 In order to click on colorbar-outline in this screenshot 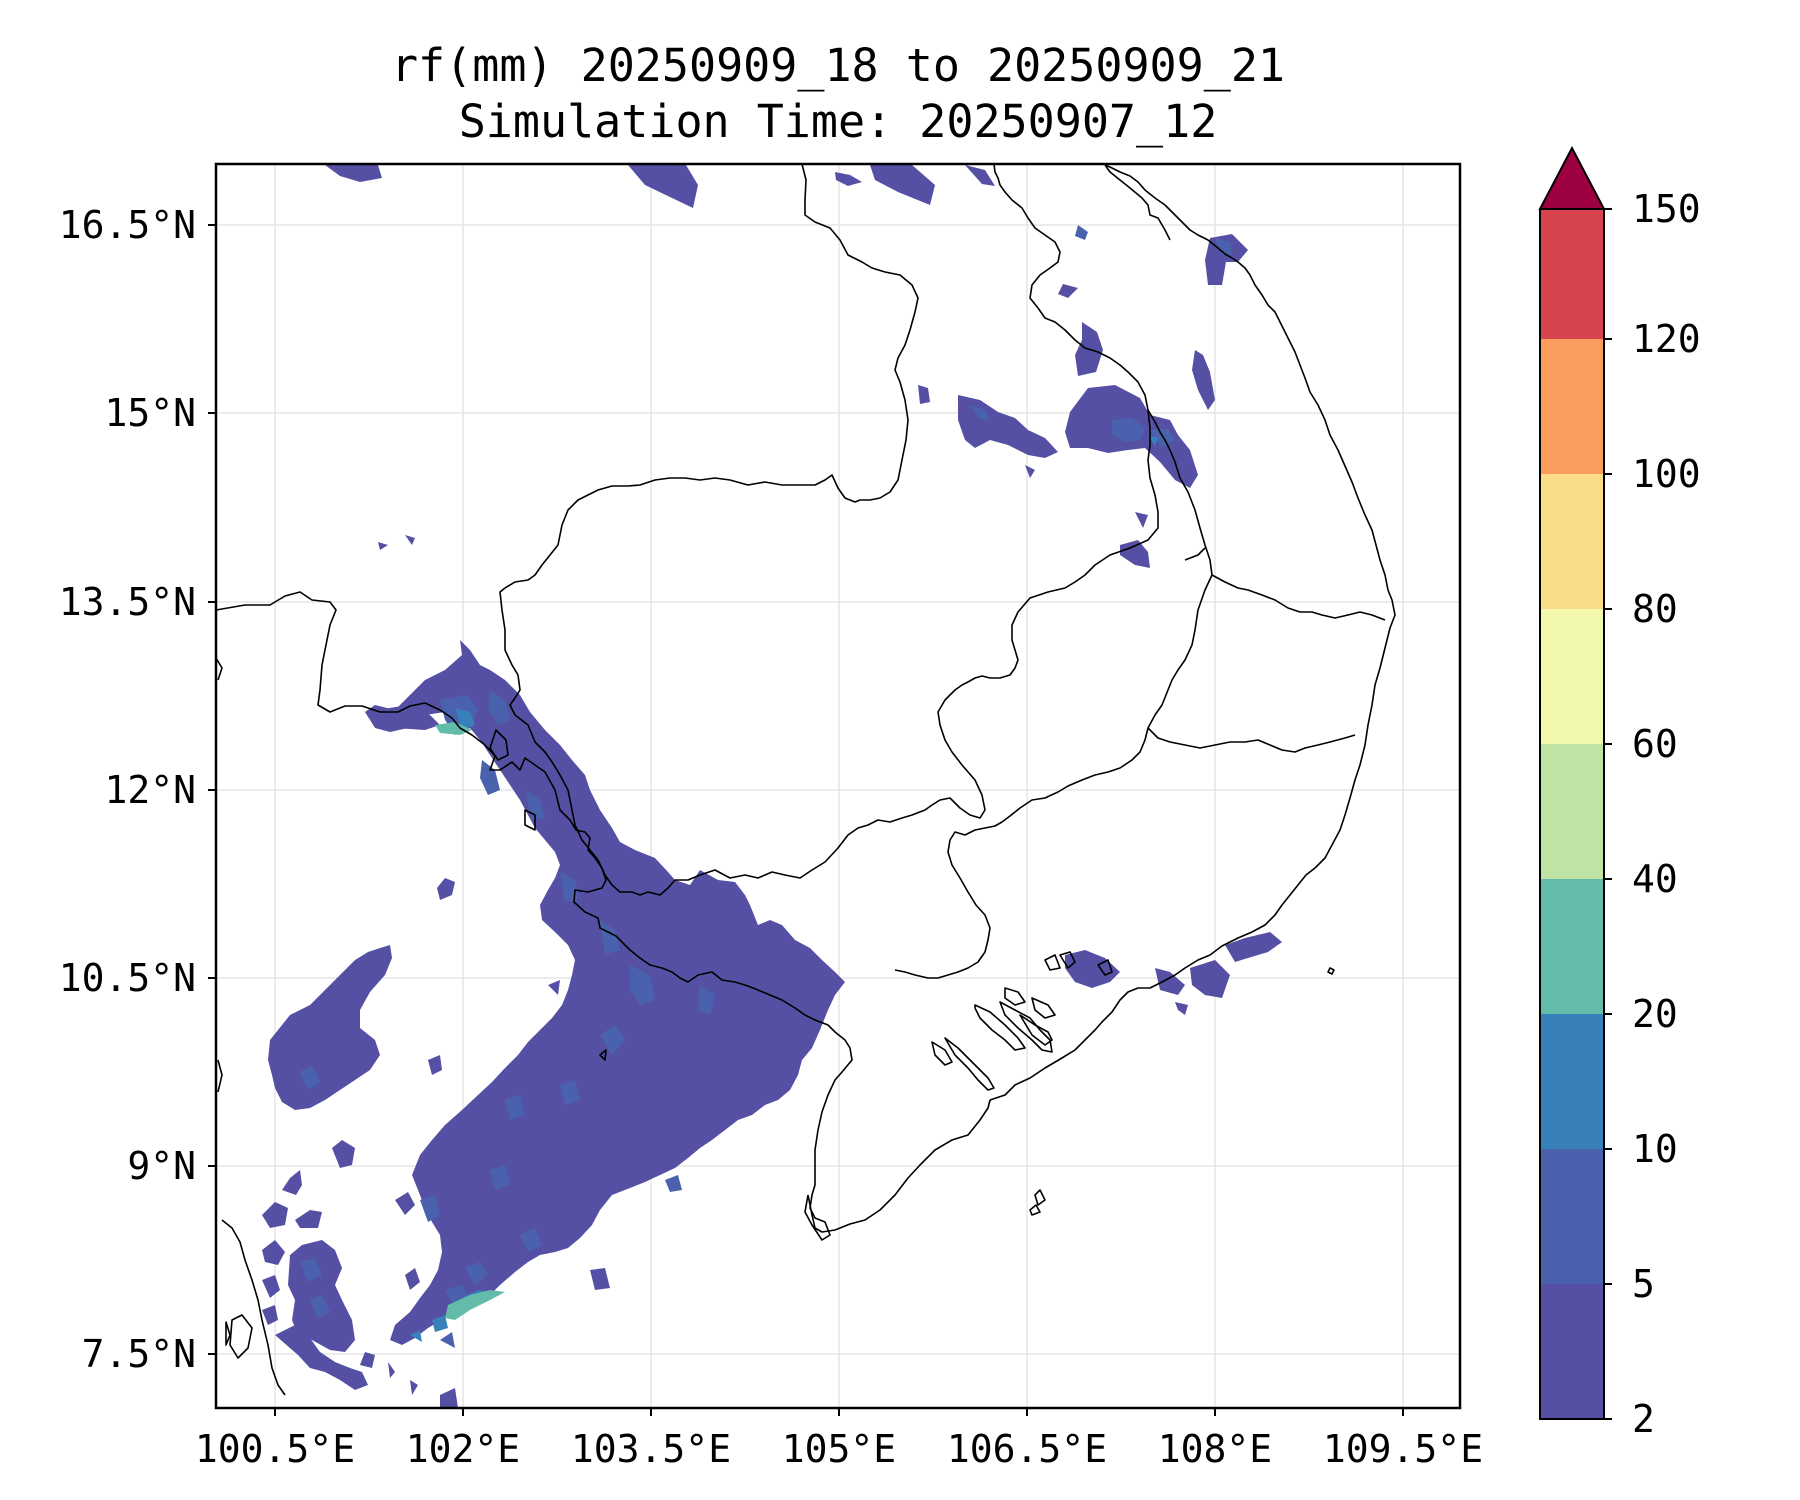, I will do `click(1572, 814)`.